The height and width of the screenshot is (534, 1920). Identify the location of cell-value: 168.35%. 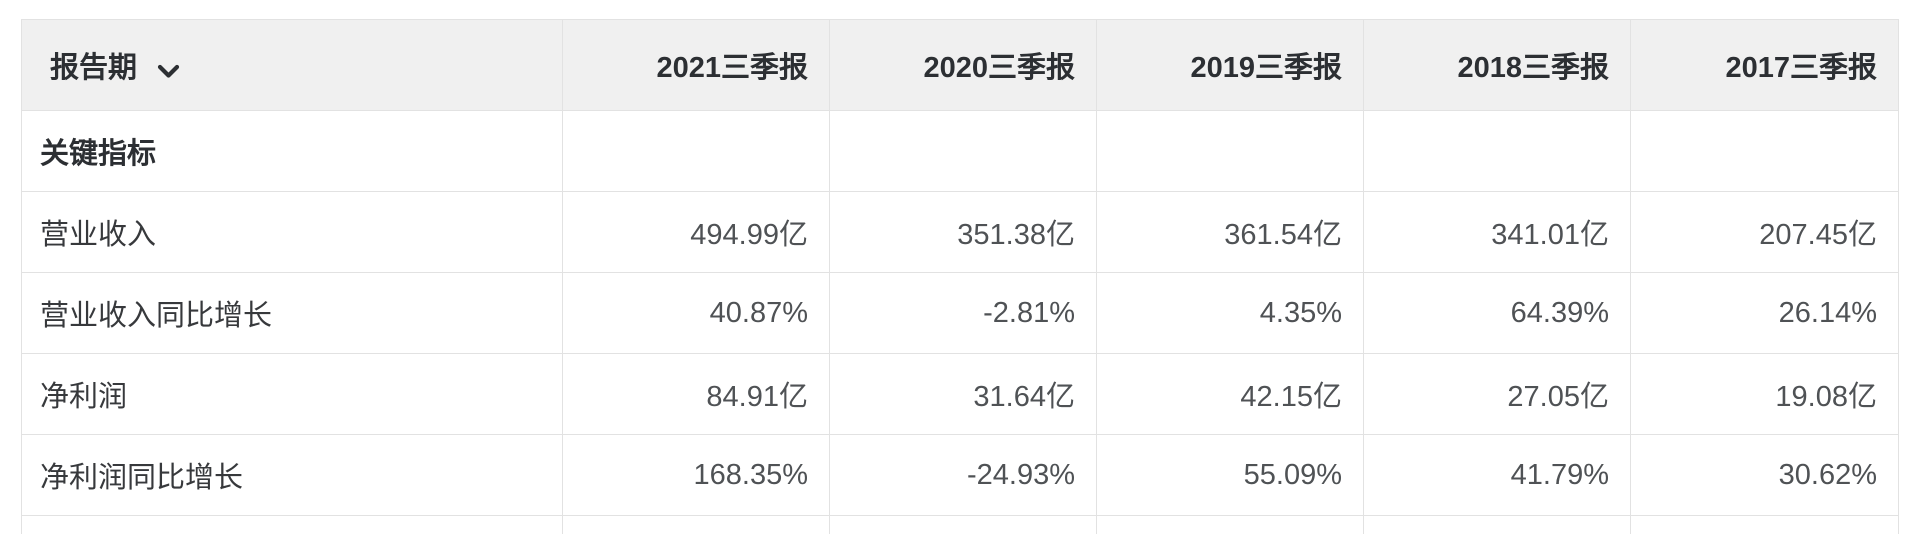
(696, 475).